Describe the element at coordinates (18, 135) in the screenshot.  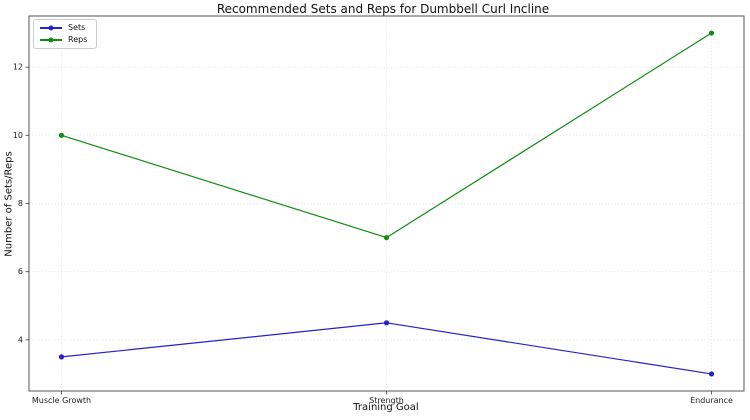
I see `y-tick-label: 10` at that location.